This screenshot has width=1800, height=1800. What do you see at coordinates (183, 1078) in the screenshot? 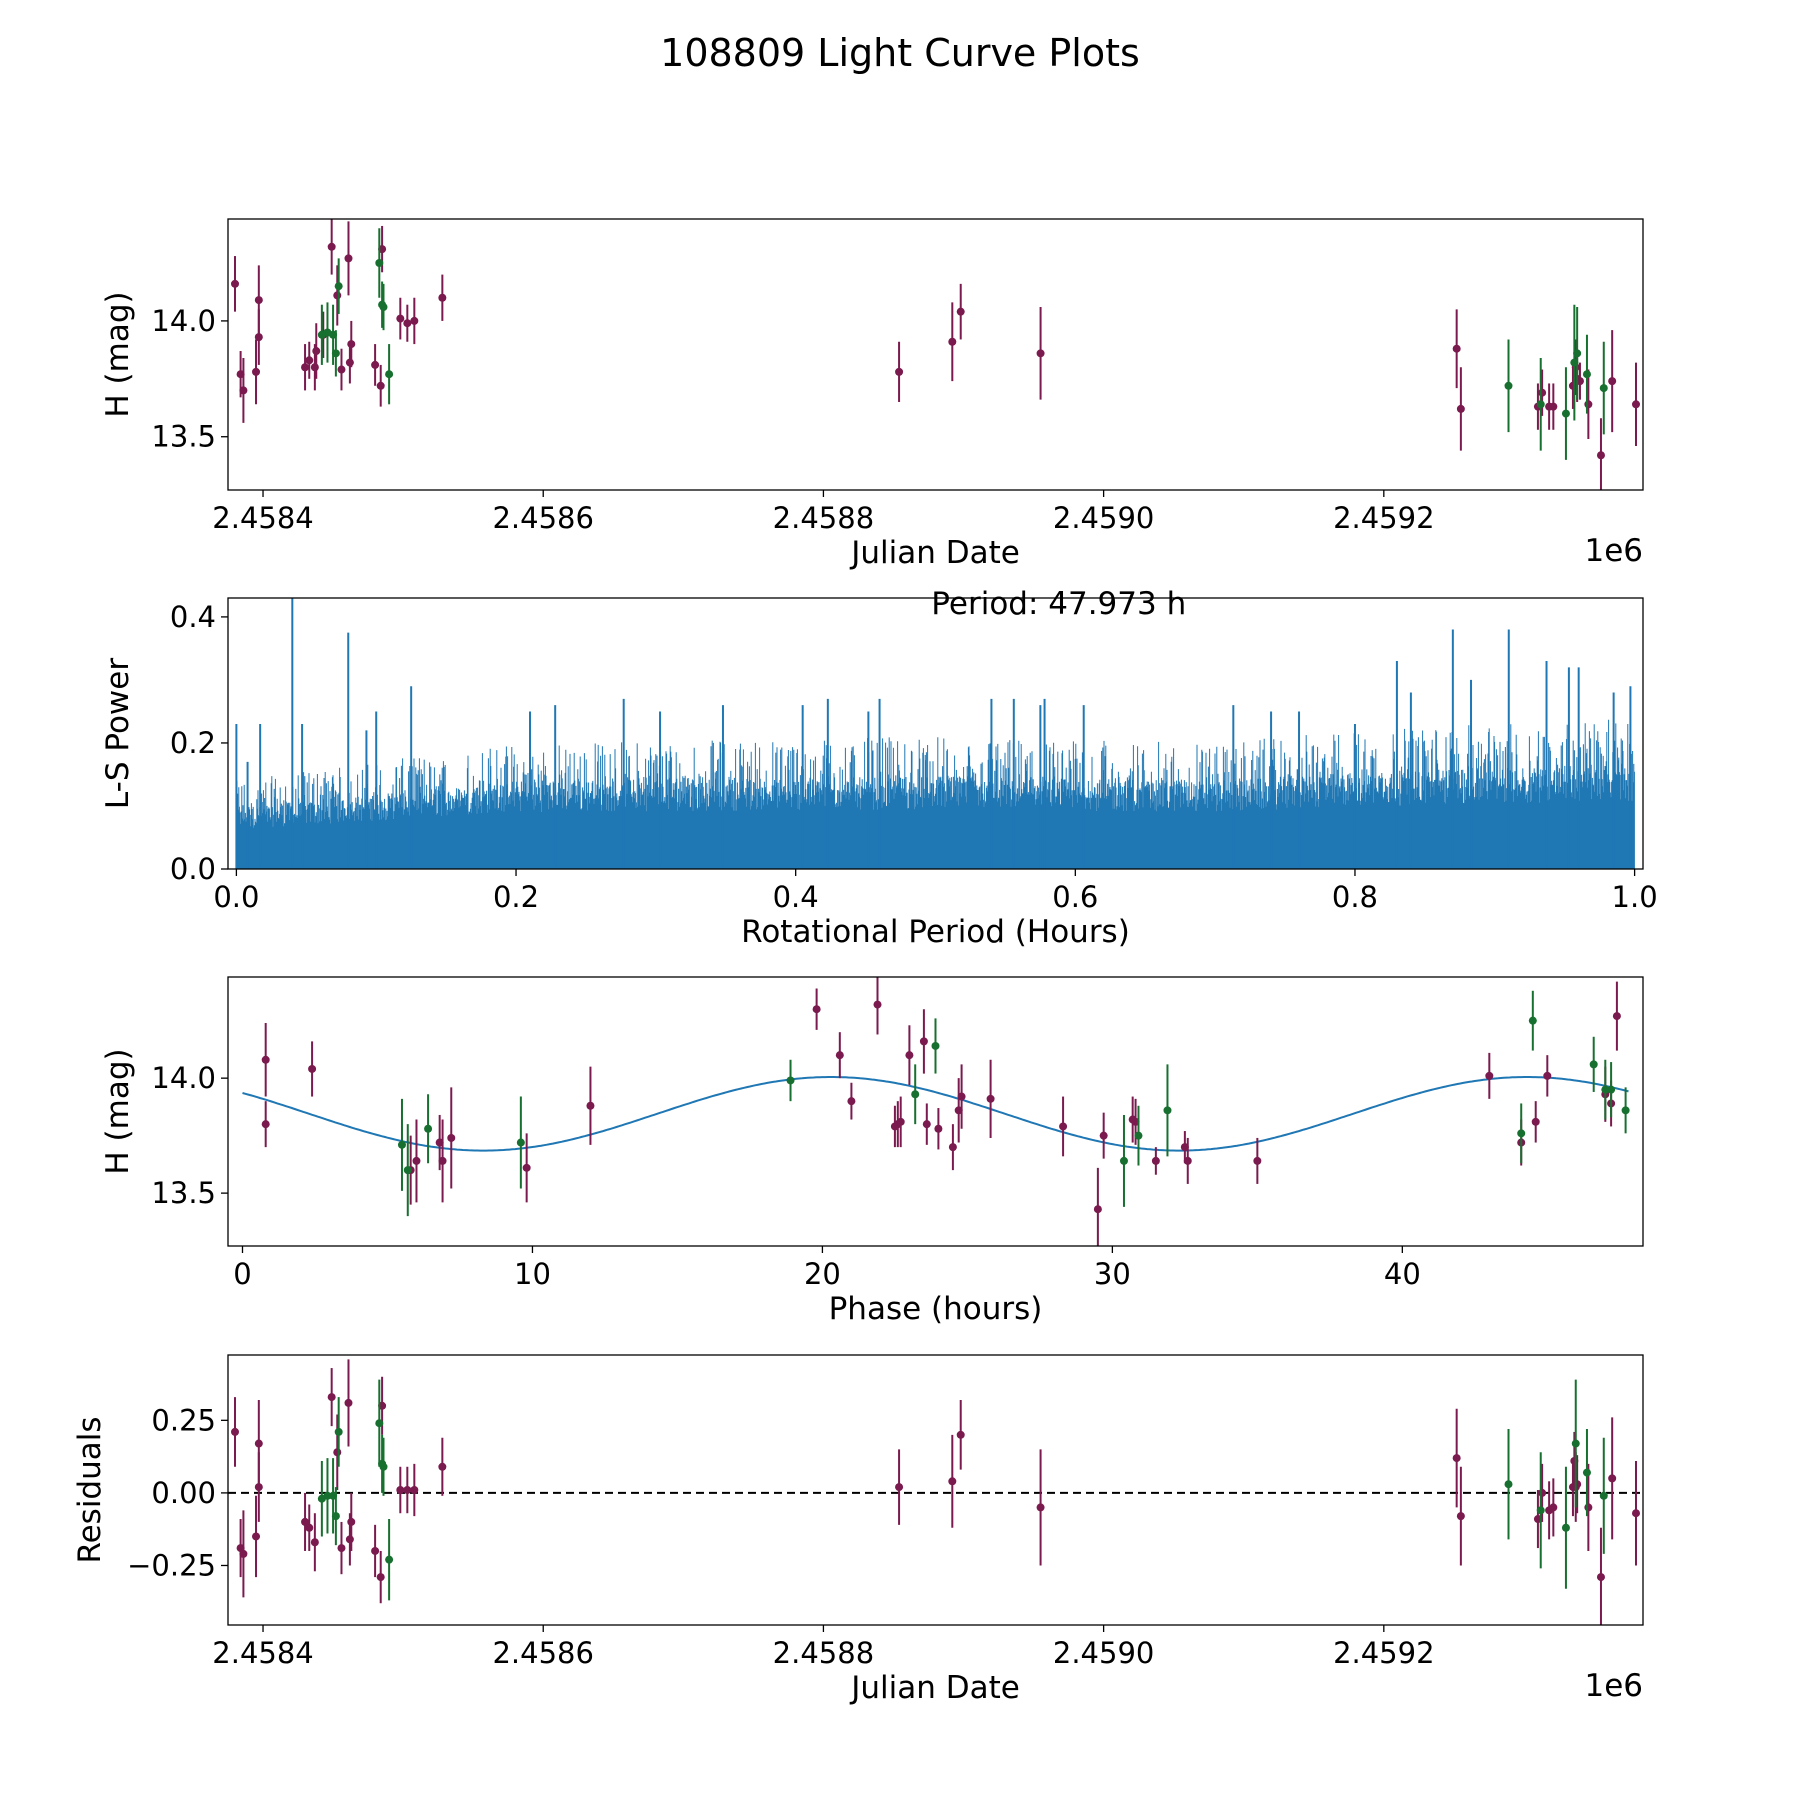
I see `phased-y-tick-label: 14.0` at bounding box center [183, 1078].